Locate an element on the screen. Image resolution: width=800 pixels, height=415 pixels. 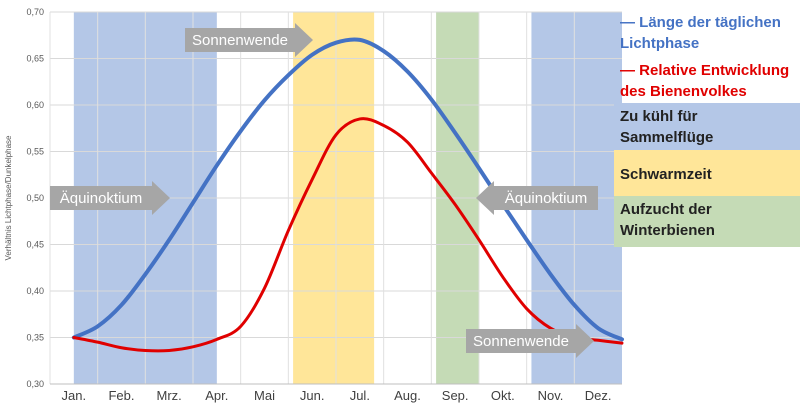
solstice-top-arrow is located at coordinates (249, 40).